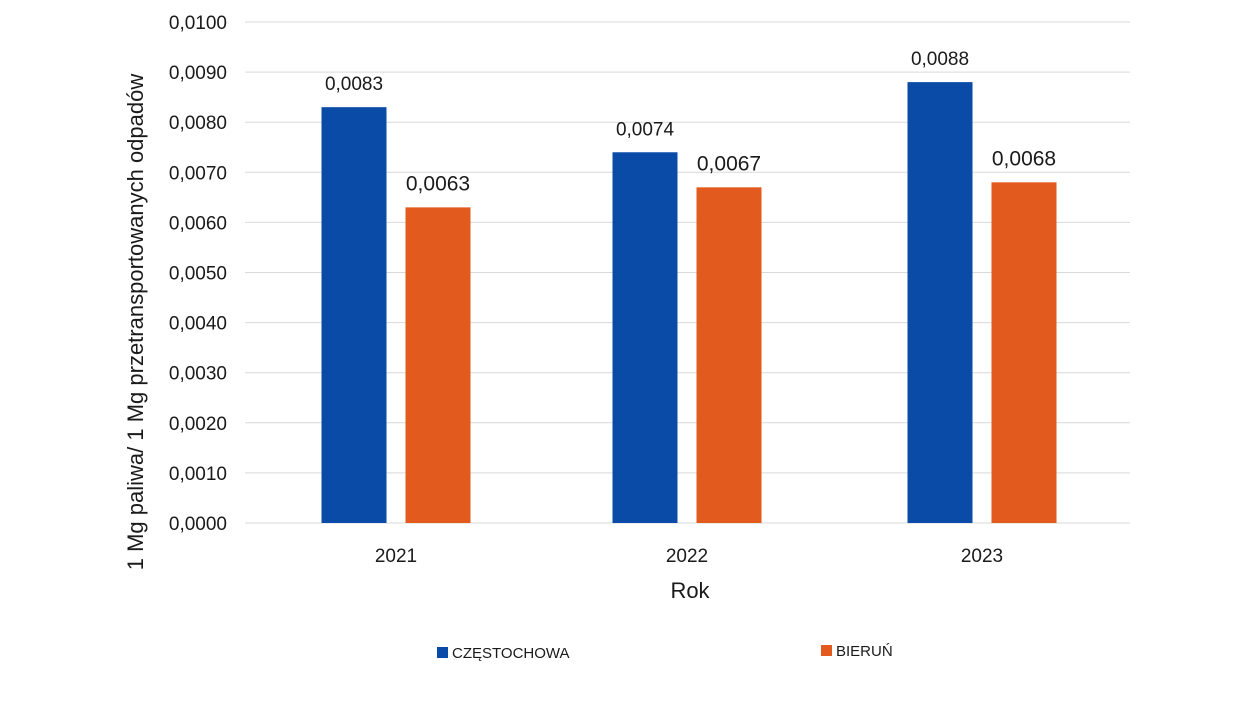 This screenshot has width=1239, height=715. Describe the element at coordinates (198, 223) in the screenshot. I see `y-tick-label: 0,0060` at that location.